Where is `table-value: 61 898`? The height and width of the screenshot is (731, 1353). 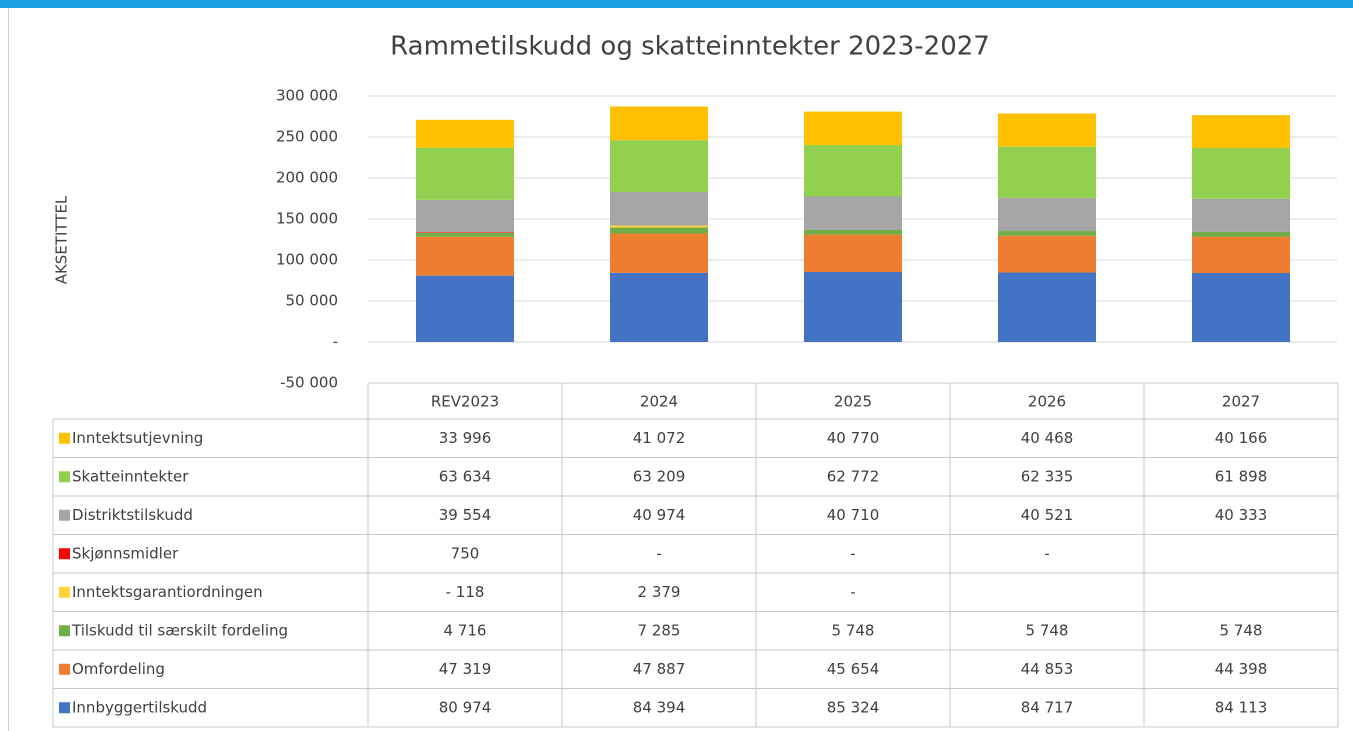 table-value: 61 898 is located at coordinates (1241, 476).